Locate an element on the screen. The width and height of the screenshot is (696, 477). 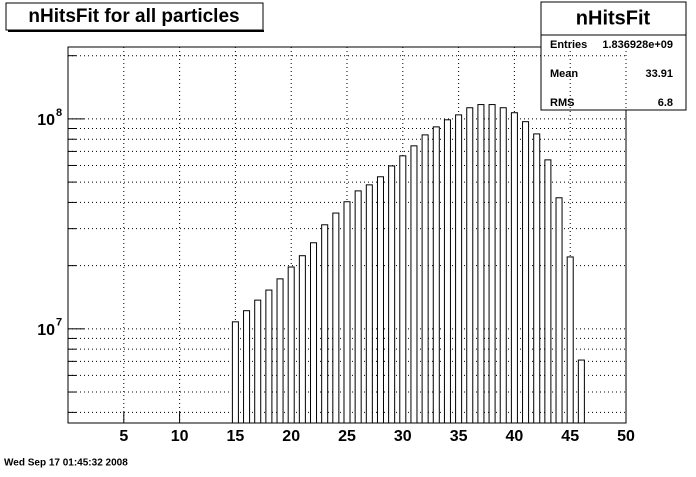
x-tick-label: 10 is located at coordinates (180, 436).